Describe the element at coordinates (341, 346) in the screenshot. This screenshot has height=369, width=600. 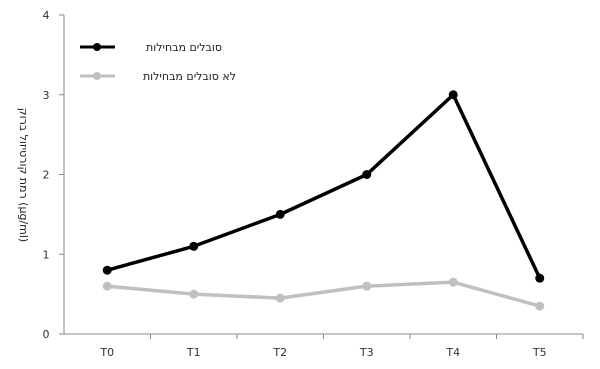
I see `x-axis-ticks: T0 T1 T2 T3 T4 T5` at that location.